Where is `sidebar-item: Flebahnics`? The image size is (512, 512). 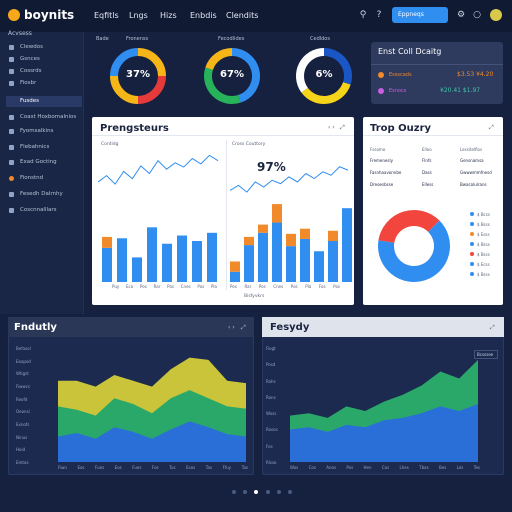 sidebar-item: Flebahnics is located at coordinates (44, 147).